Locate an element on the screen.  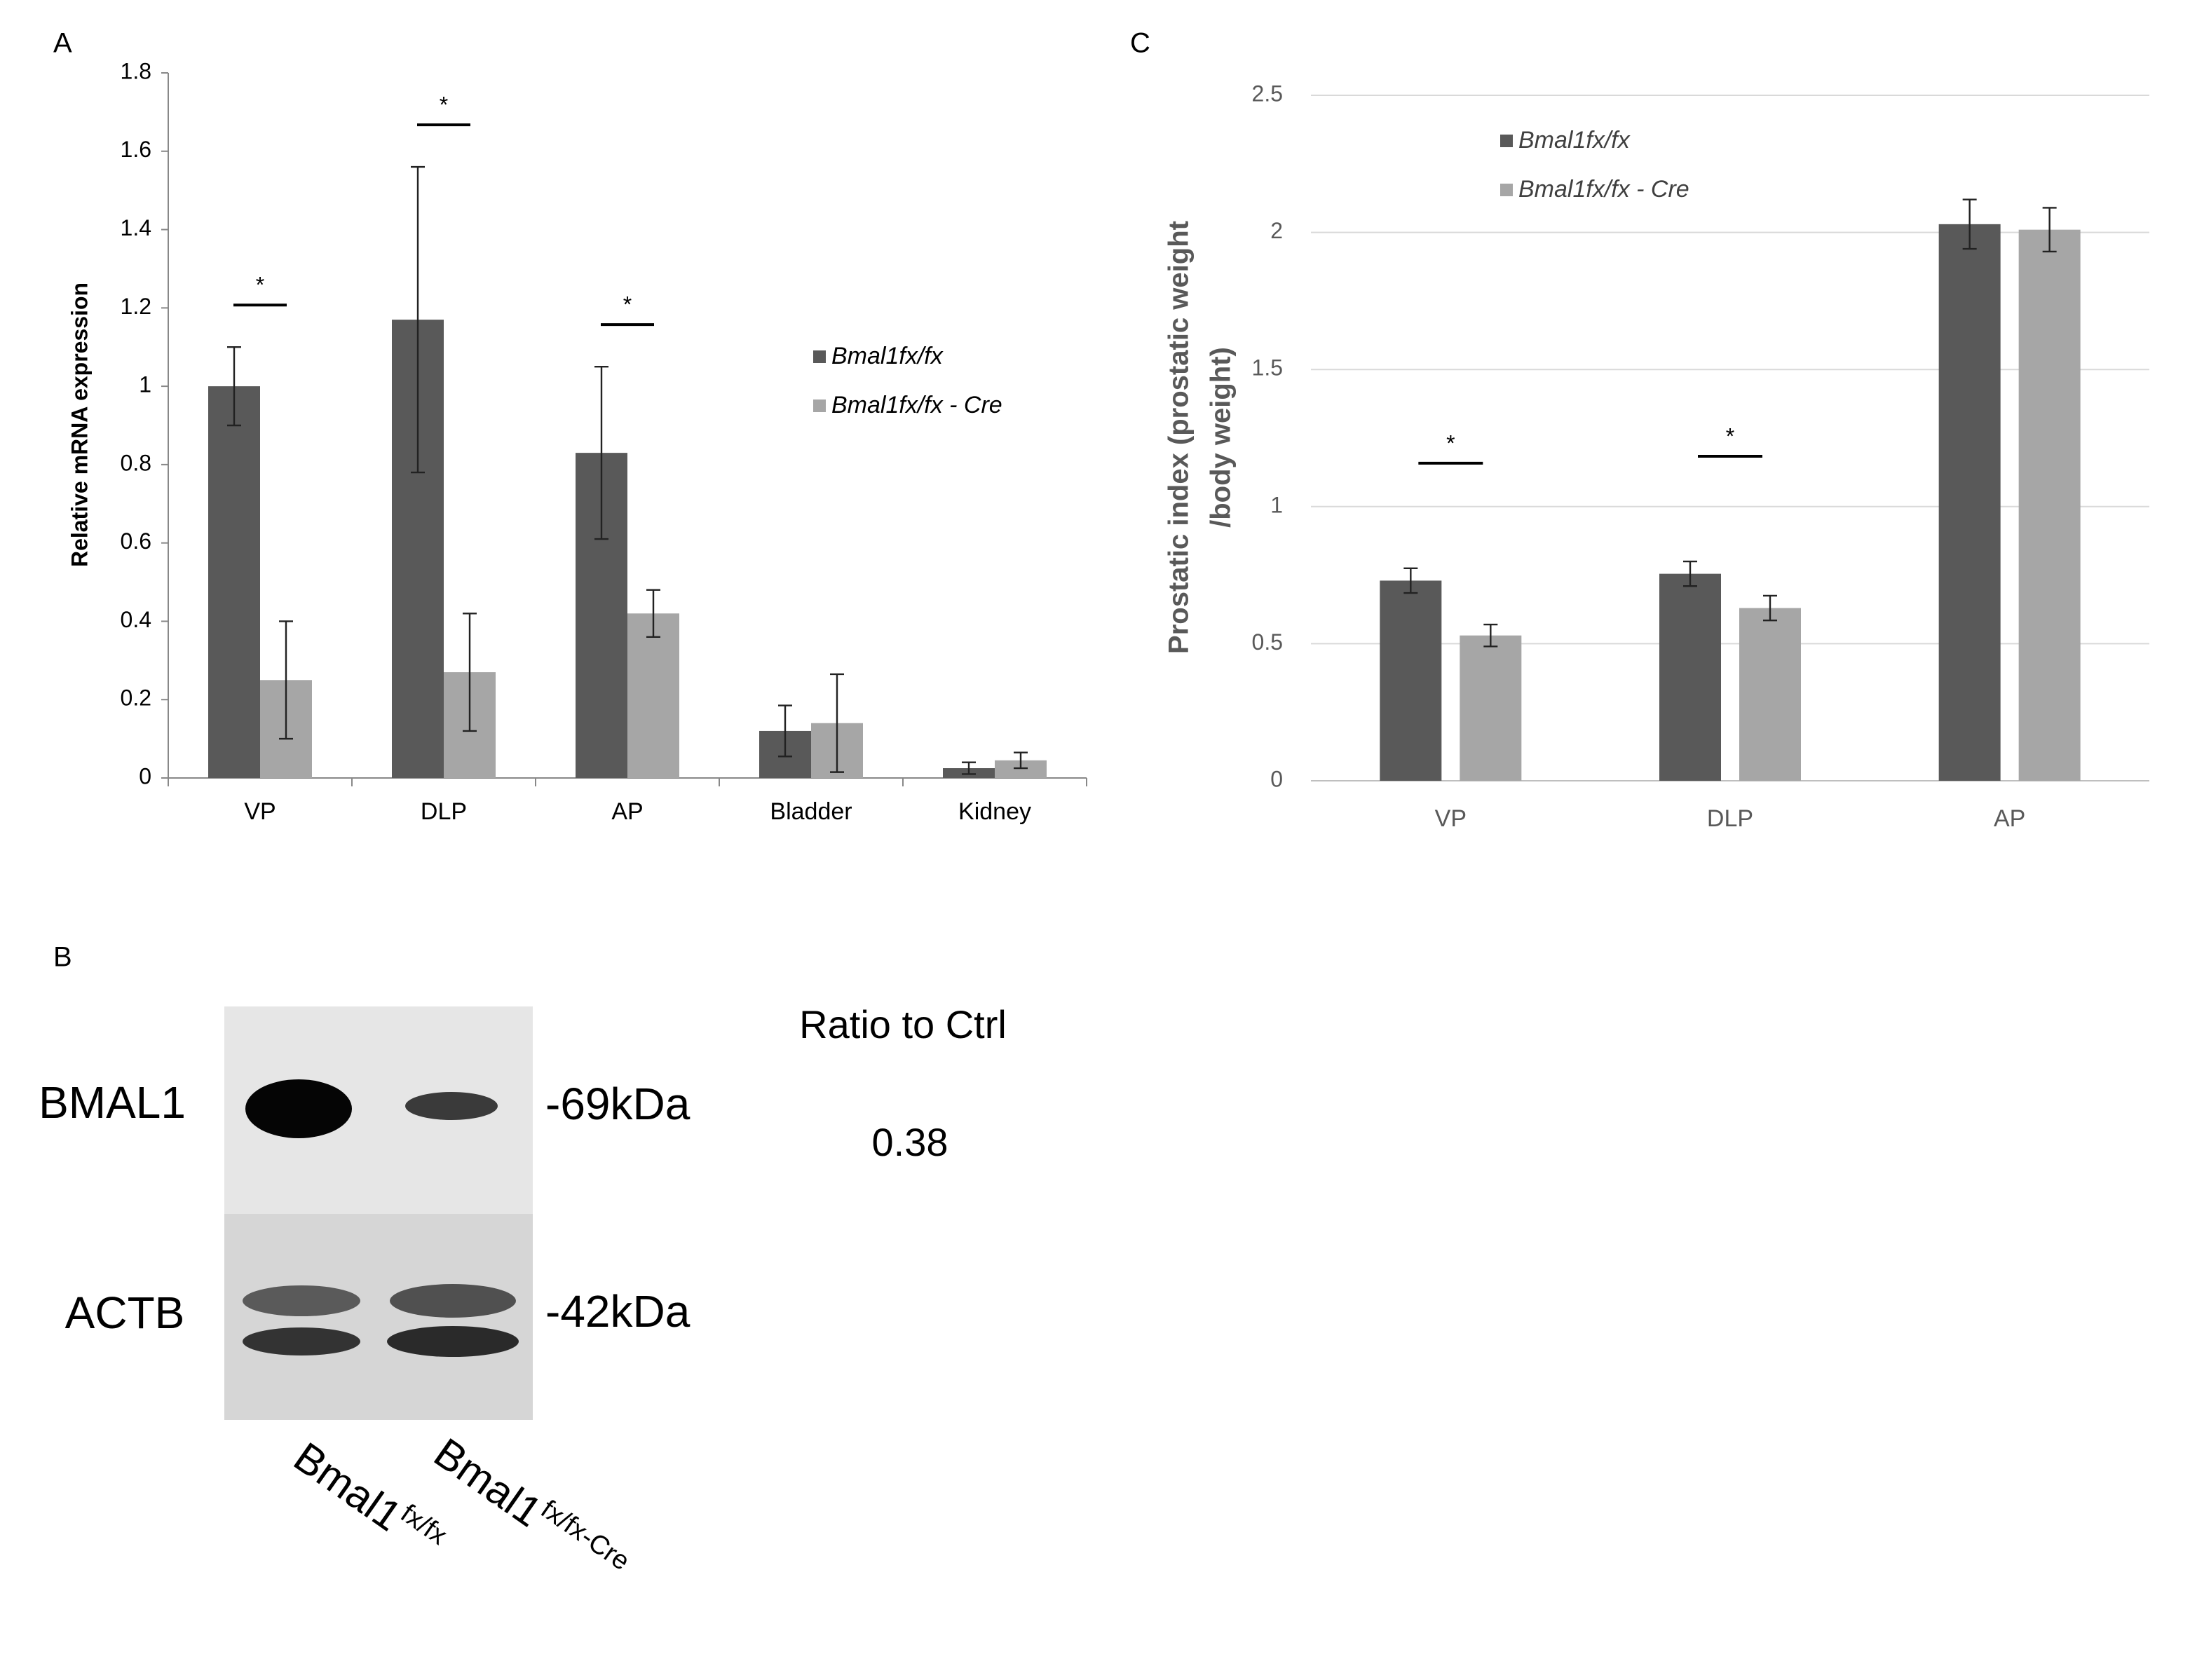
y-tick-label: 2 is located at coordinates (1276, 230).